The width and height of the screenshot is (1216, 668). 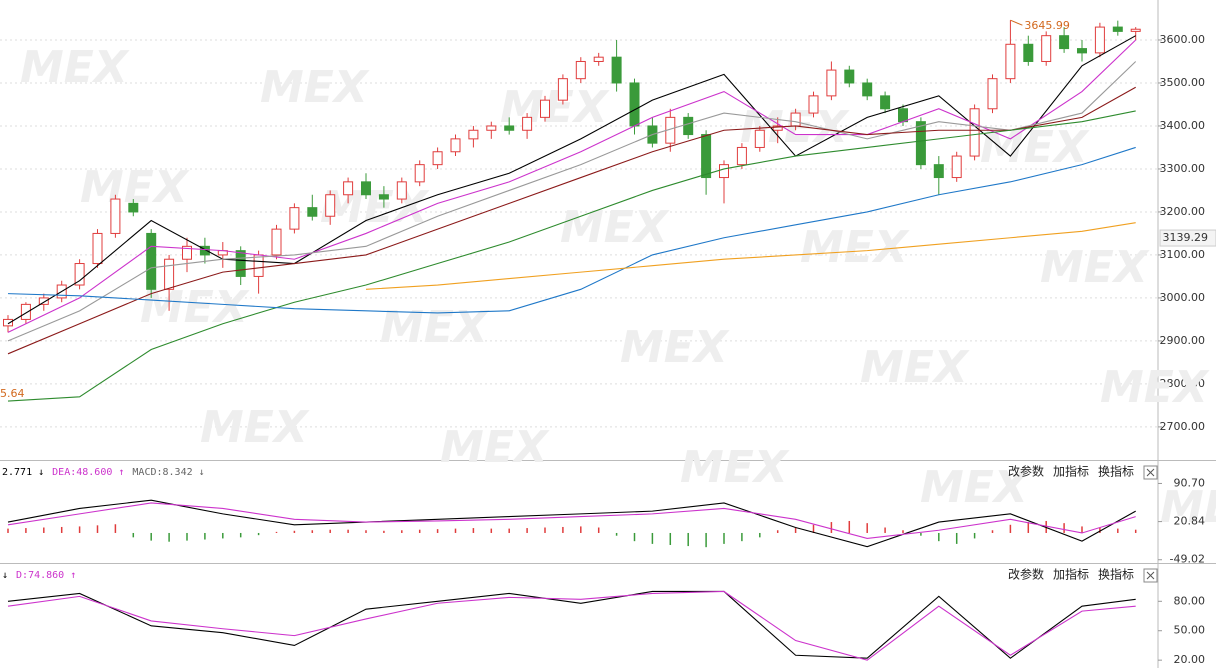 I want to click on high-pointer, so click(x=1016, y=22).